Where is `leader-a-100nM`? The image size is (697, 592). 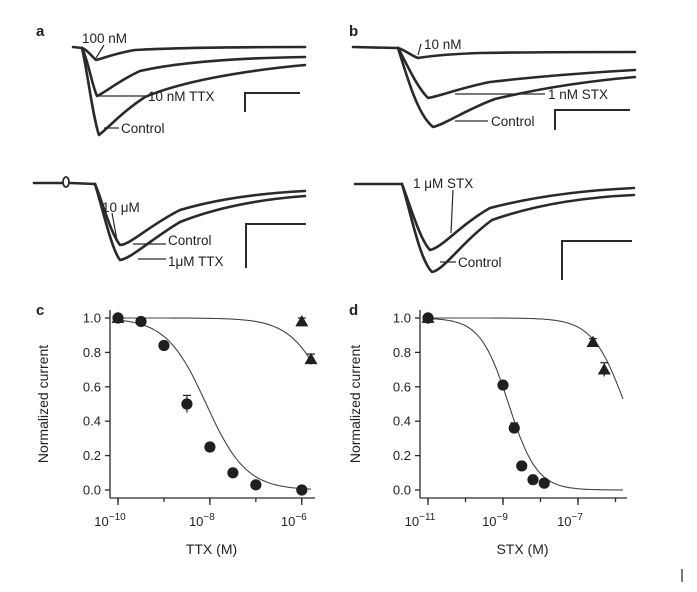
leader-a-100nM is located at coordinates (100, 51).